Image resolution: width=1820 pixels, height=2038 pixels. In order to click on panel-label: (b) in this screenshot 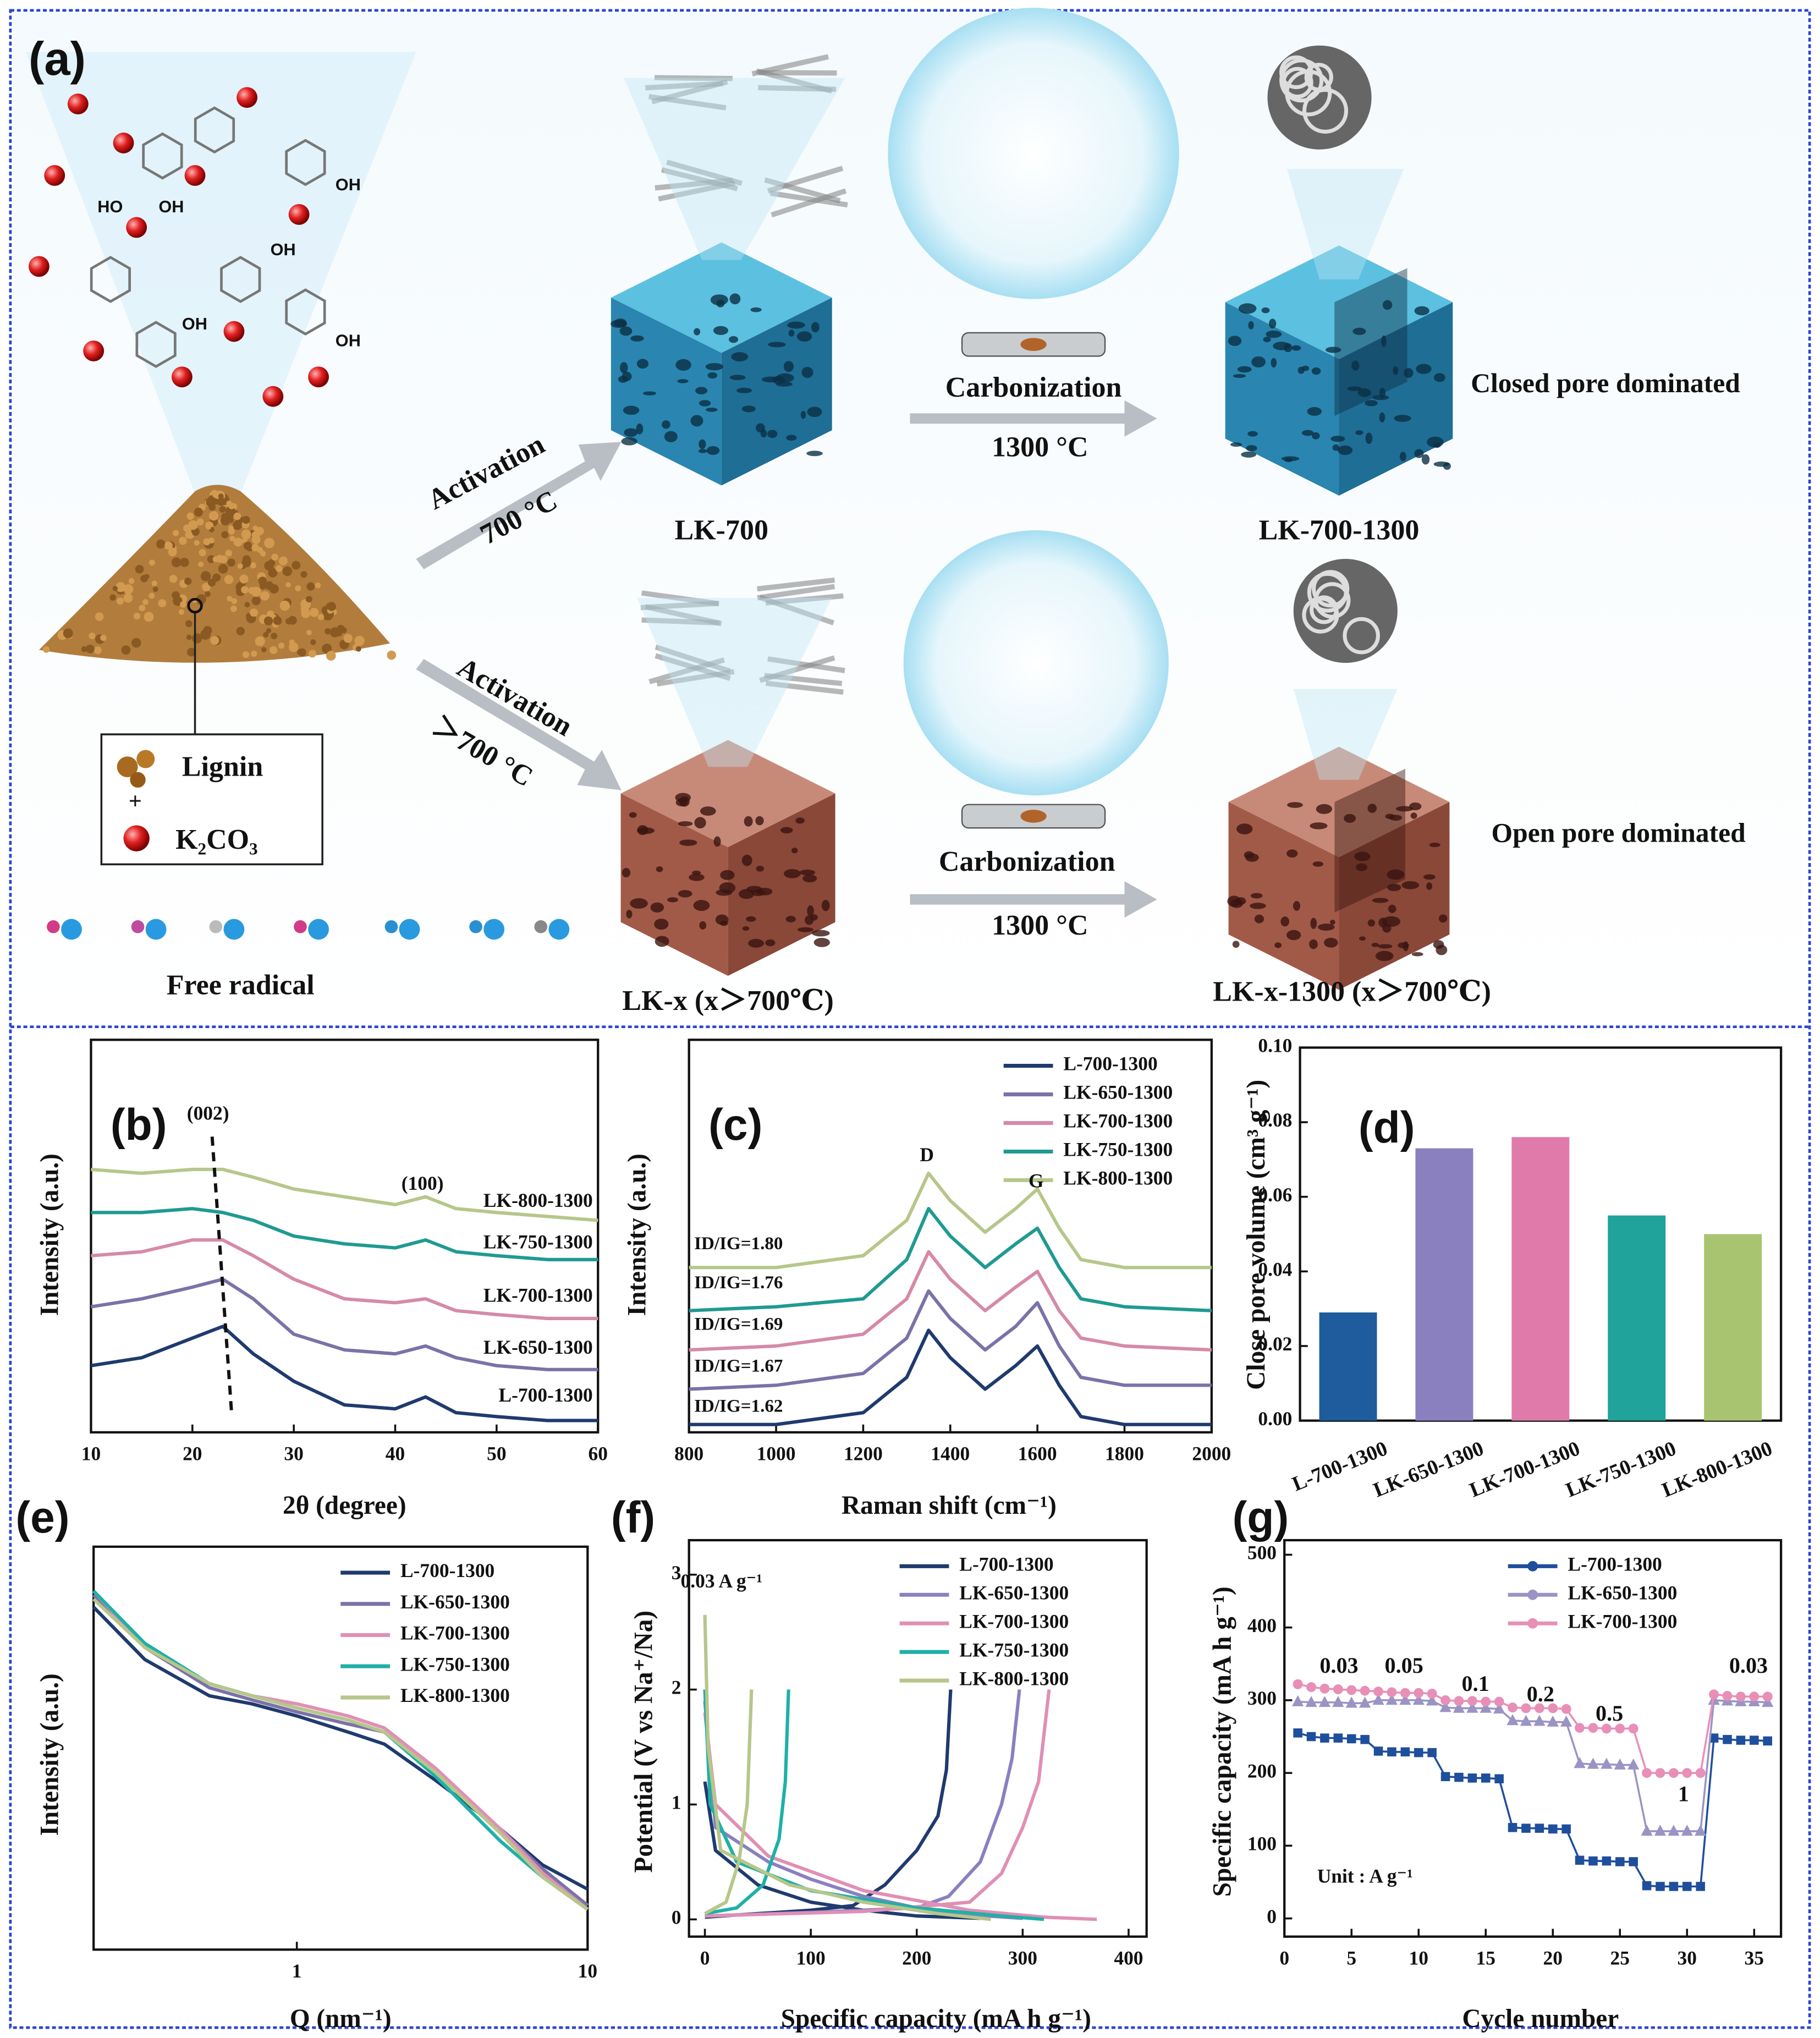, I will do `click(139, 1125)`.